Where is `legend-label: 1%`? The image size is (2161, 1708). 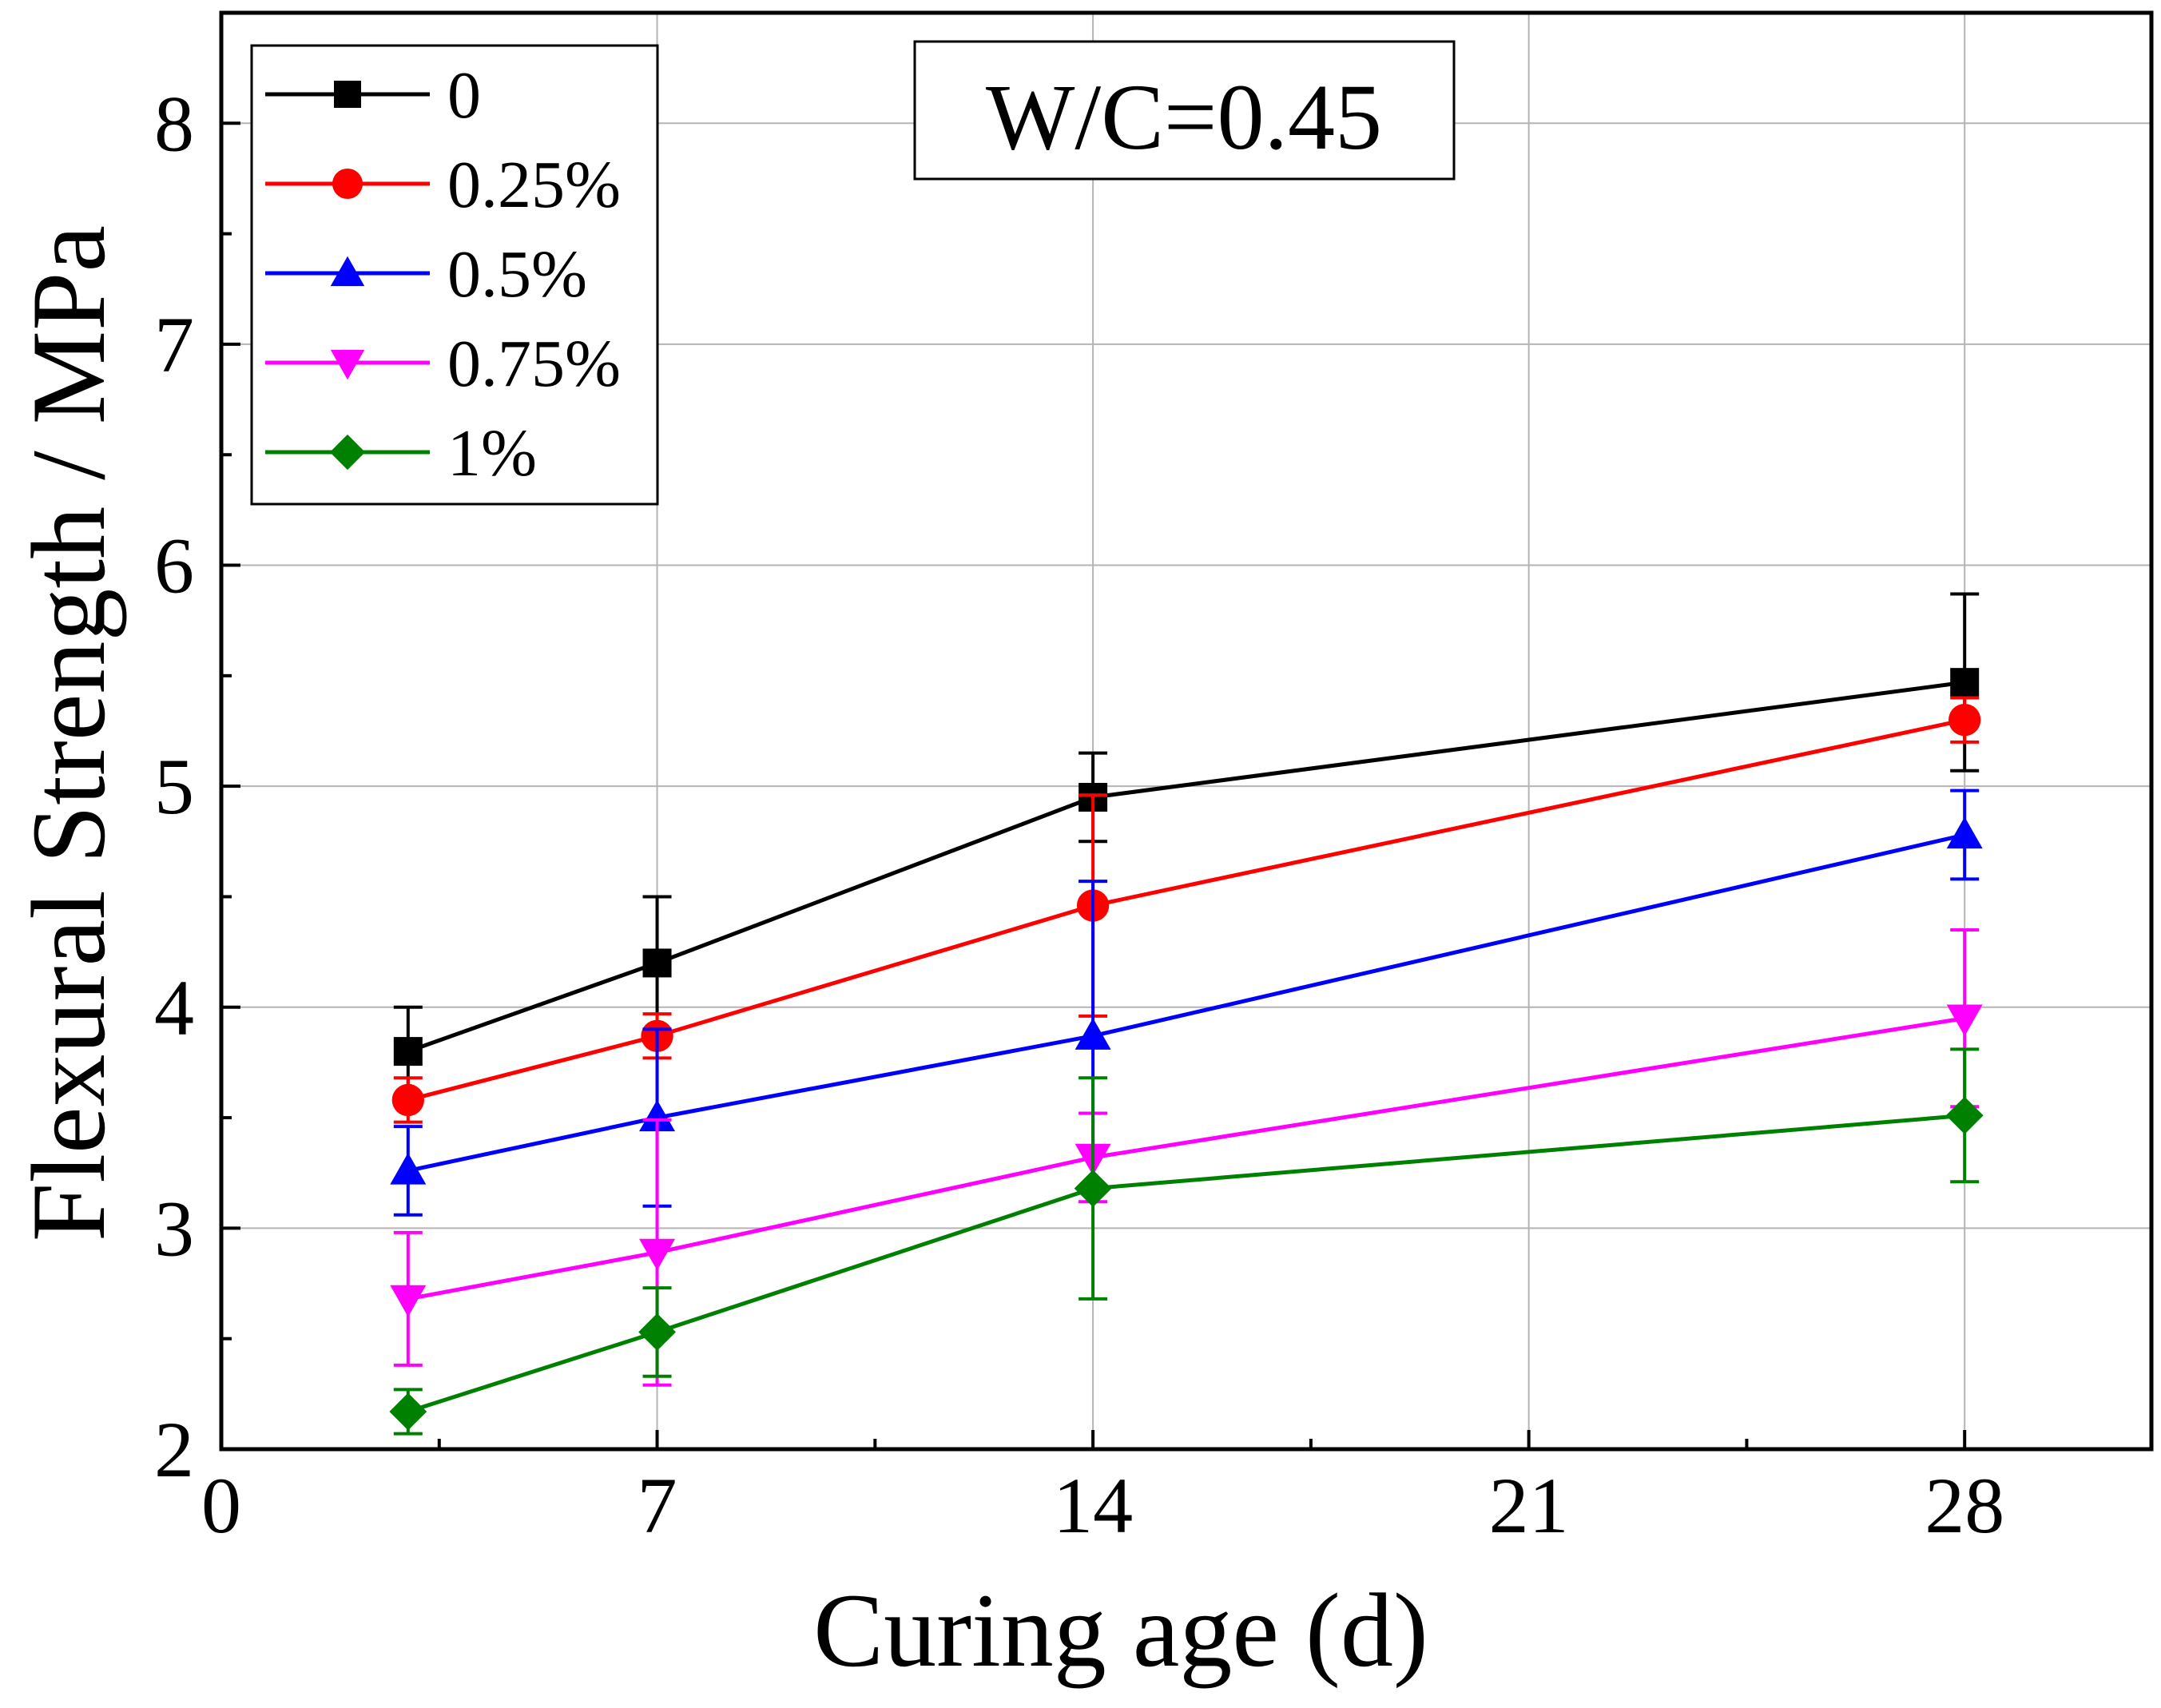 legend-label: 1% is located at coordinates (492, 453).